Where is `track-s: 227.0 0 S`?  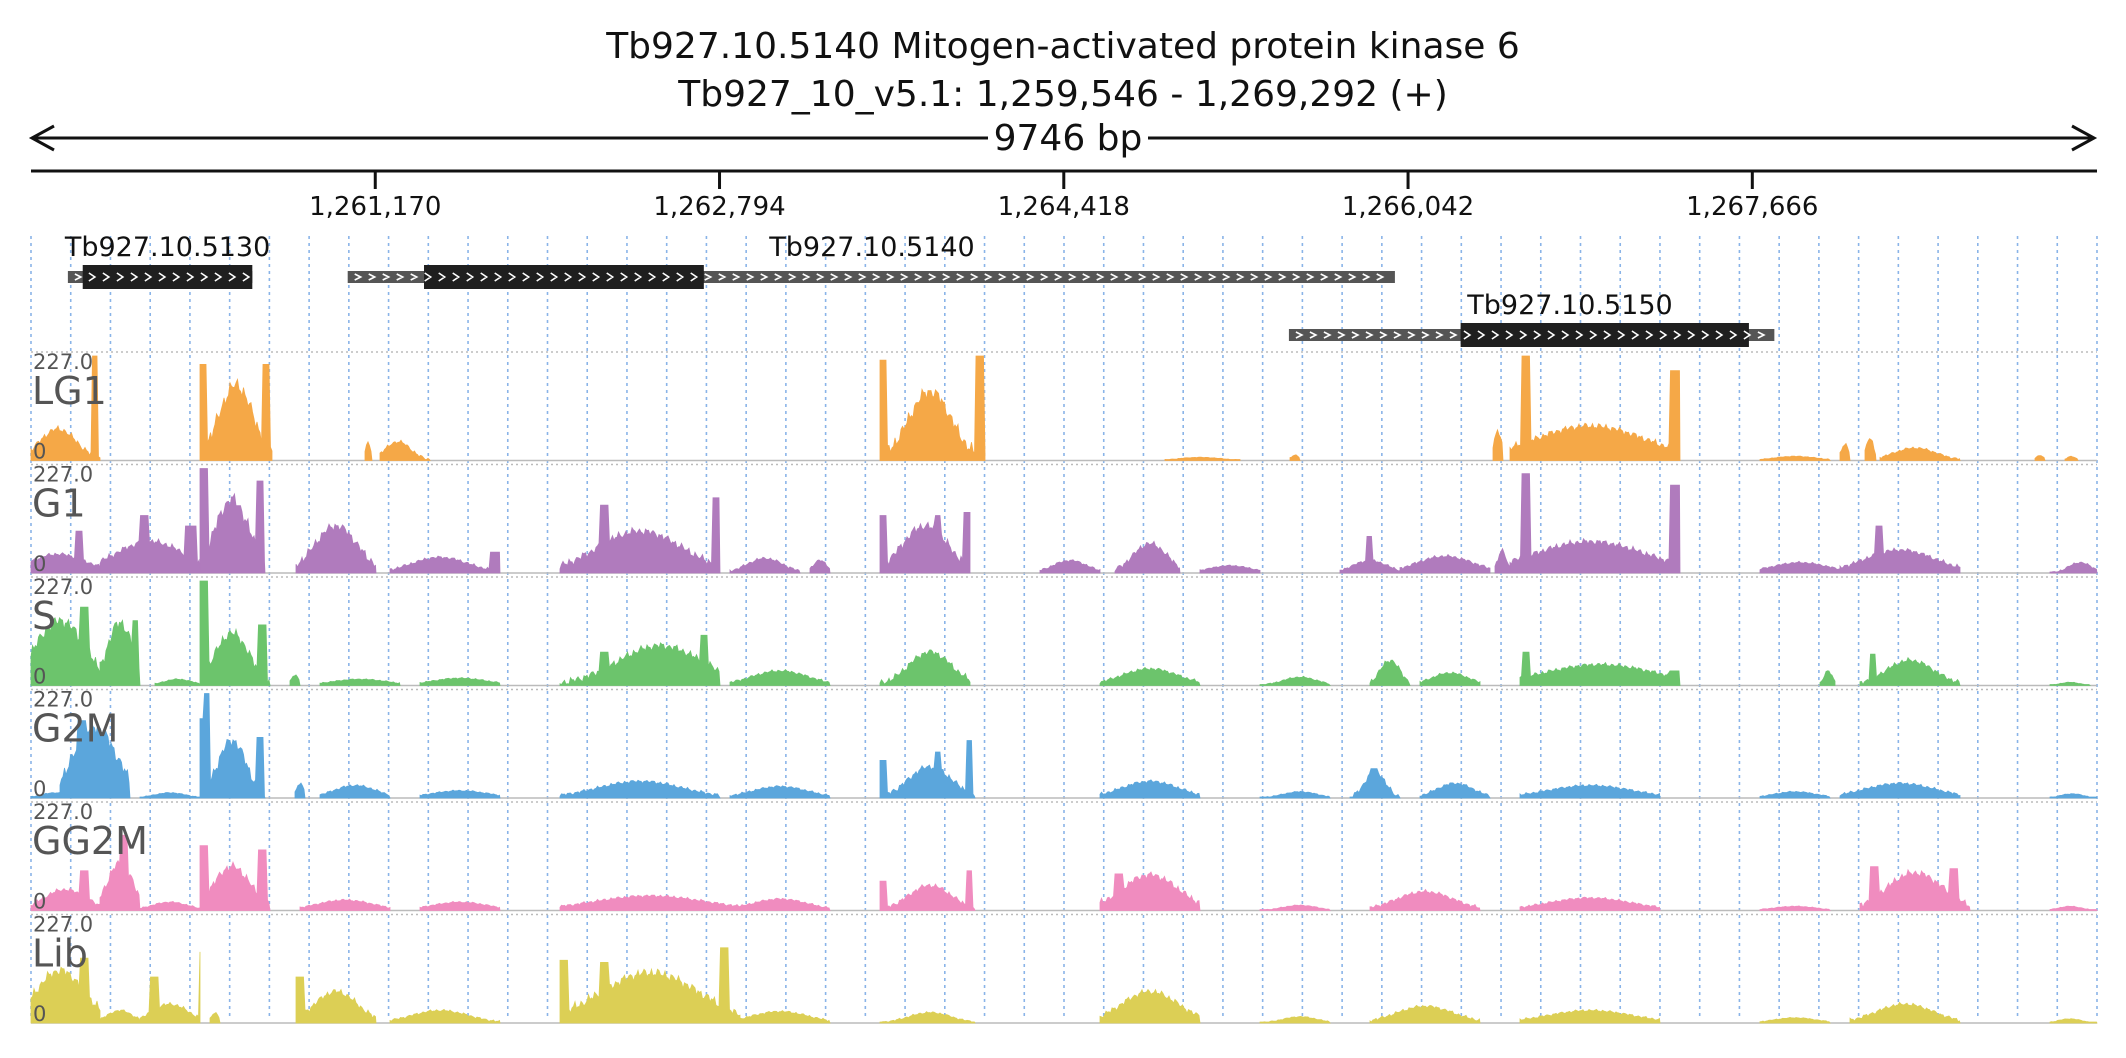 track-s: 227.0 0 S is located at coordinates (1063, 632).